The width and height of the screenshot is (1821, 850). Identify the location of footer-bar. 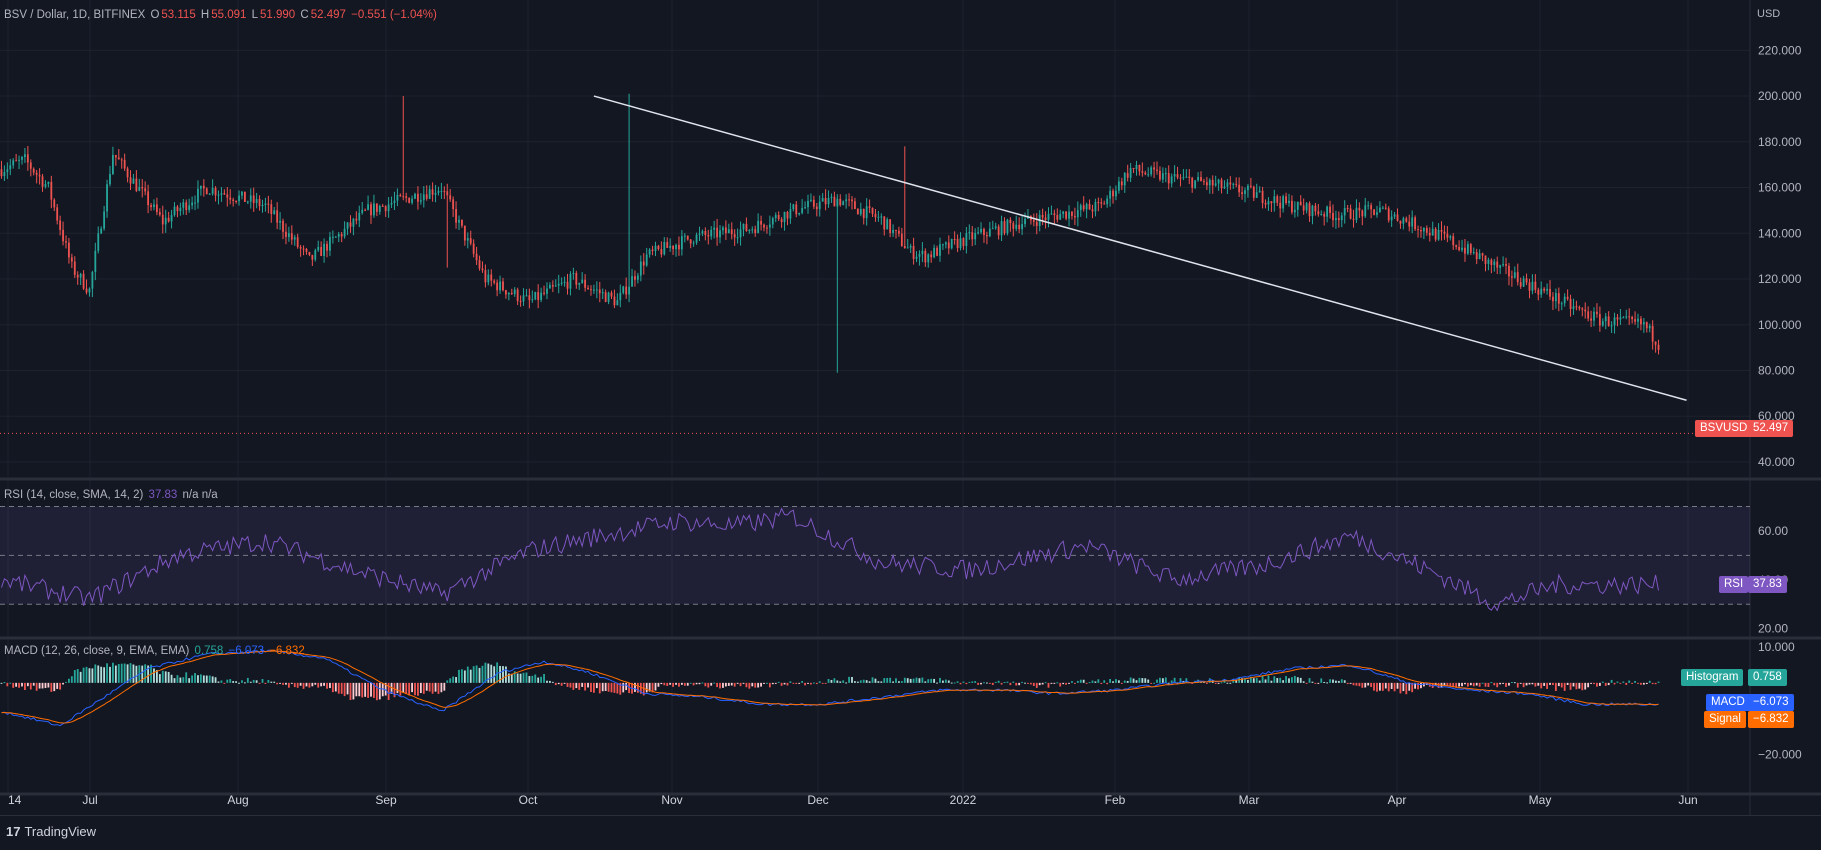
(910, 832).